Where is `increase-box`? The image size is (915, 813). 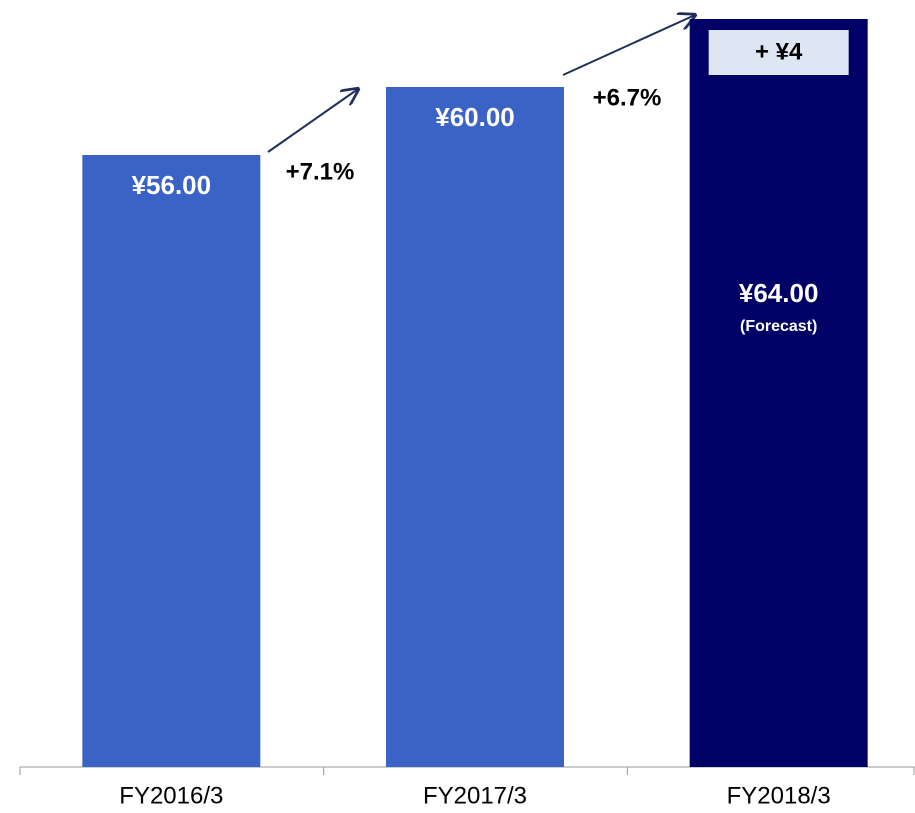
increase-box is located at coordinates (778, 52).